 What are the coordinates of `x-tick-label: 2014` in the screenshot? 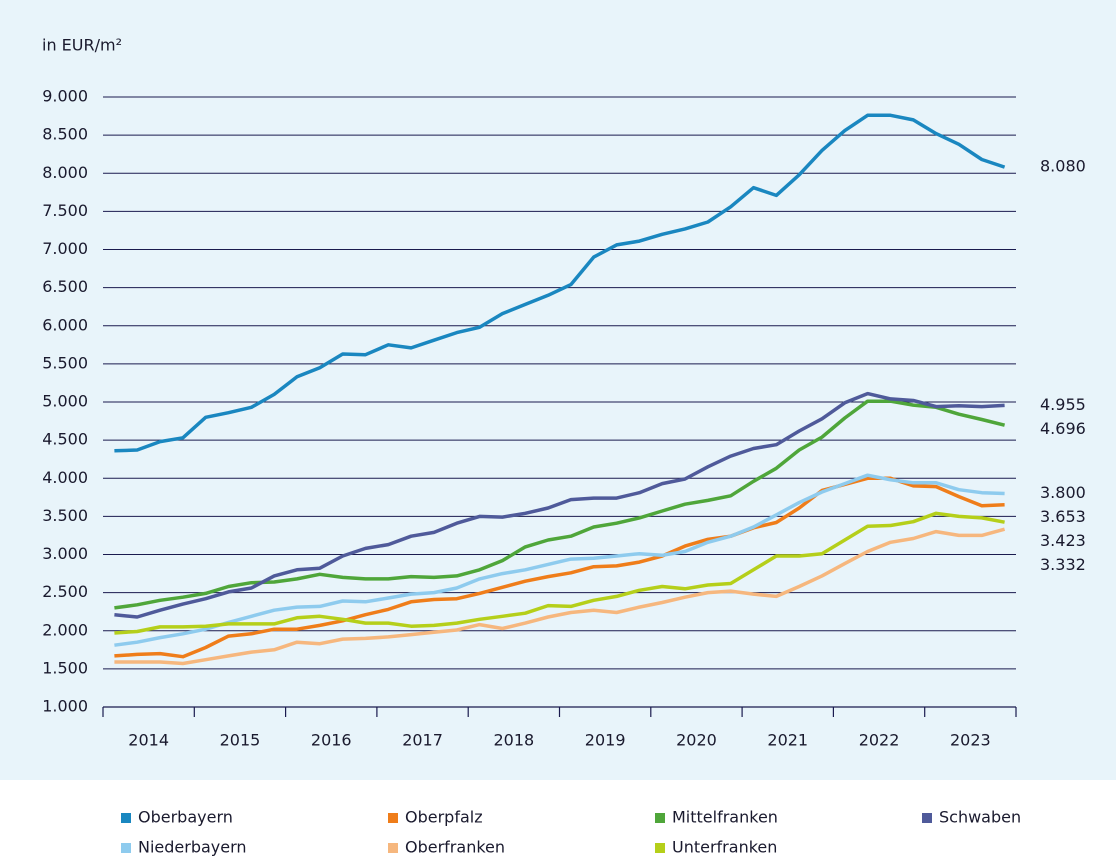 It's located at (148, 740).